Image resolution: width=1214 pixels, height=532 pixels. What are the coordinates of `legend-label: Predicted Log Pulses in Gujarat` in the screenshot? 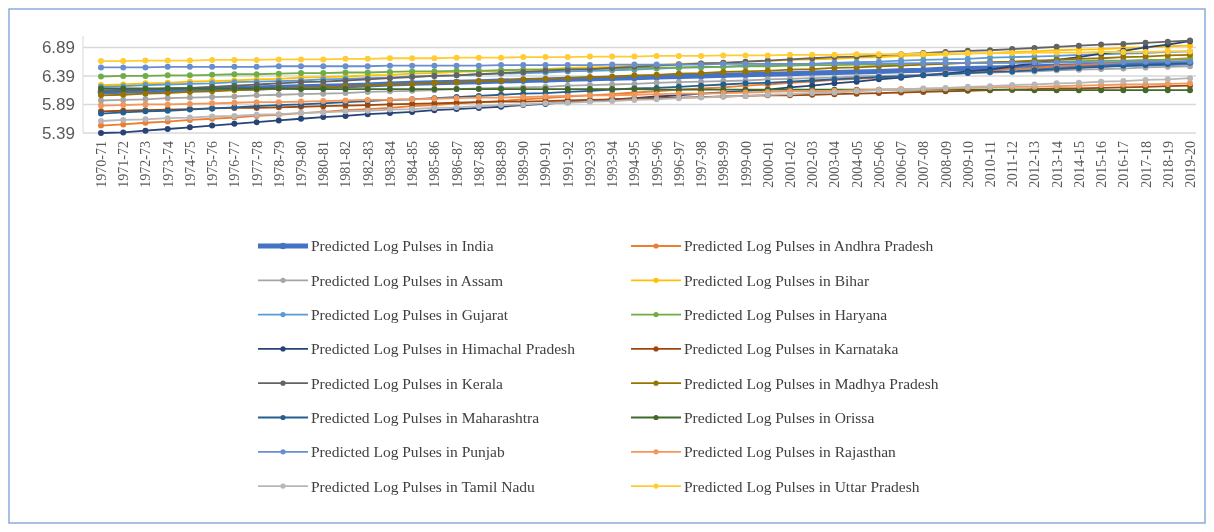 It's located at (410, 315).